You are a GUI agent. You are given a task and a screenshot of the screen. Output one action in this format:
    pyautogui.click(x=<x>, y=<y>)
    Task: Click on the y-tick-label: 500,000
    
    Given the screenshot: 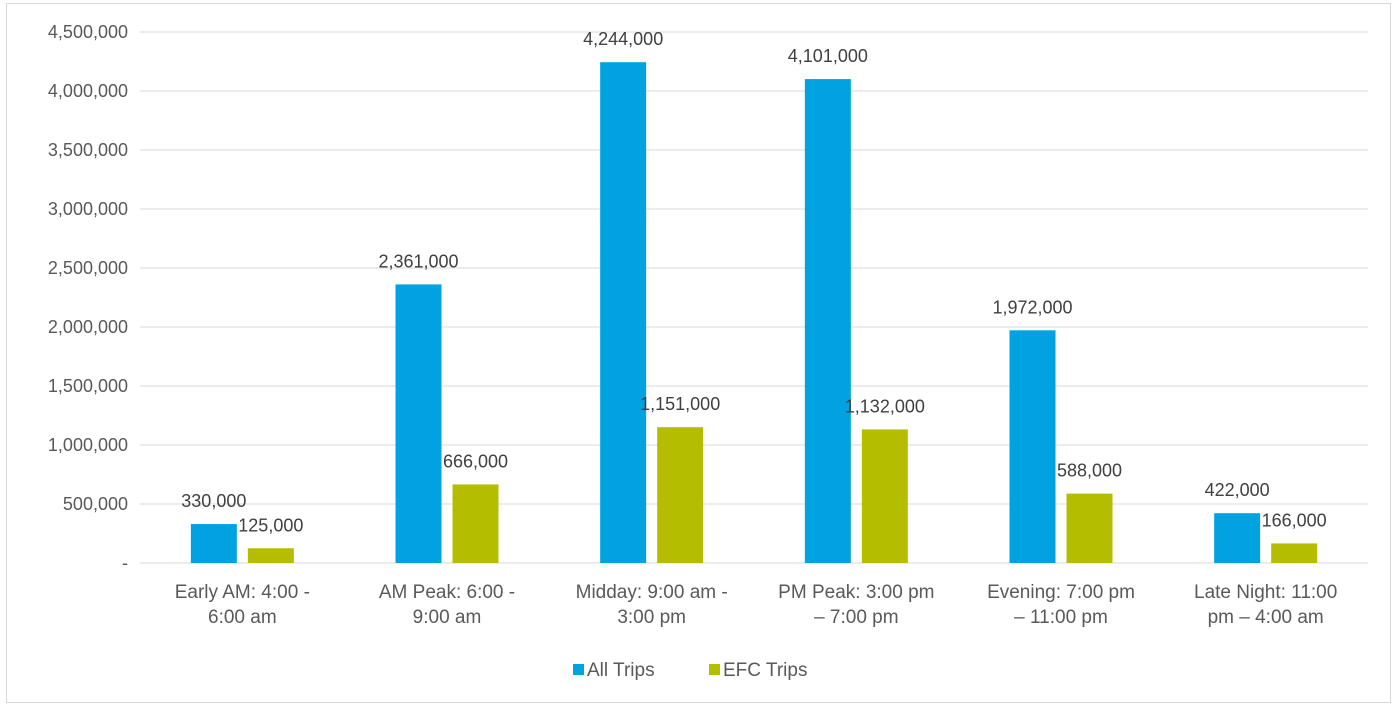 What is the action you would take?
    pyautogui.click(x=95, y=504)
    